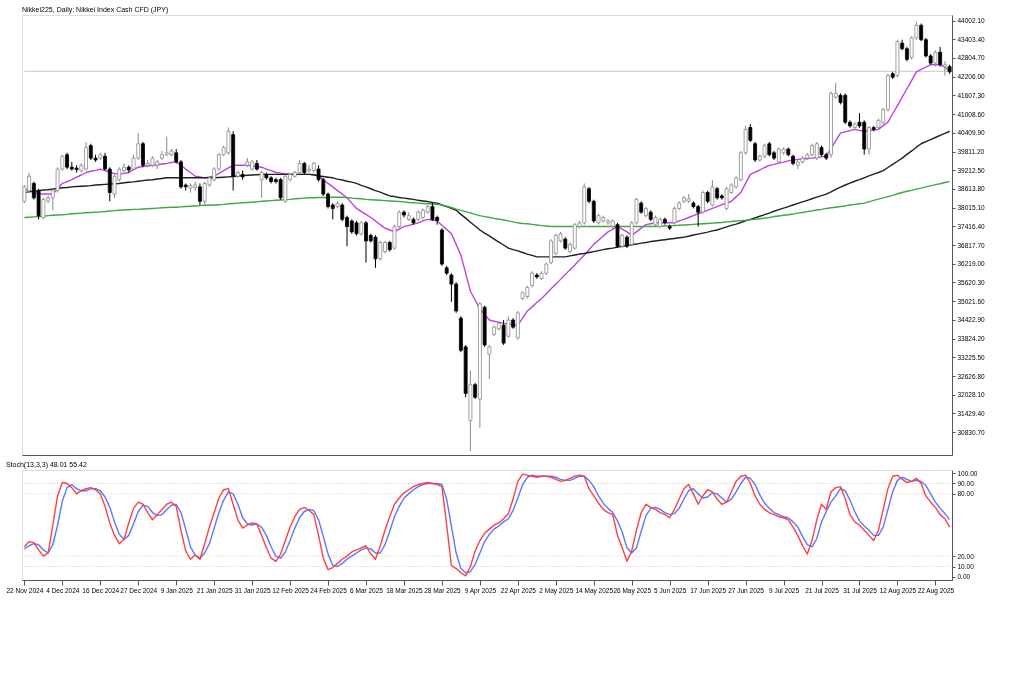  What do you see at coordinates (487, 204) in the screenshot?
I see `line-series` at bounding box center [487, 204].